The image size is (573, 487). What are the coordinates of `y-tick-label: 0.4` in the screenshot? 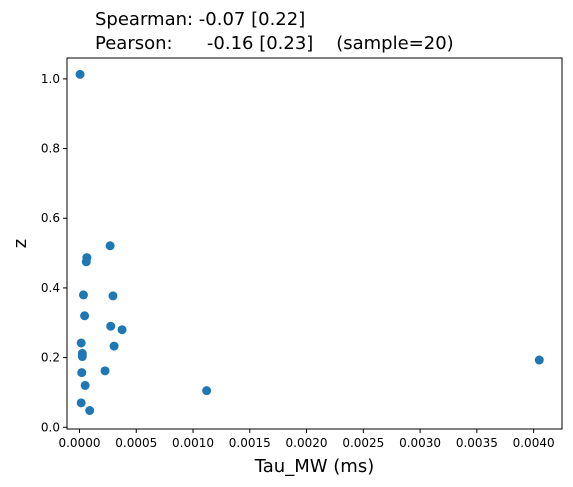 It's located at (50, 288).